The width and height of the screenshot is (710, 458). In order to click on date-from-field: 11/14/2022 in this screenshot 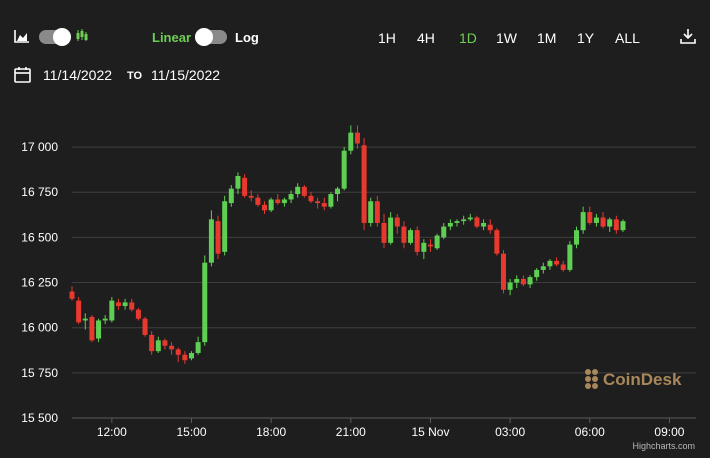, I will do `click(78, 75)`.